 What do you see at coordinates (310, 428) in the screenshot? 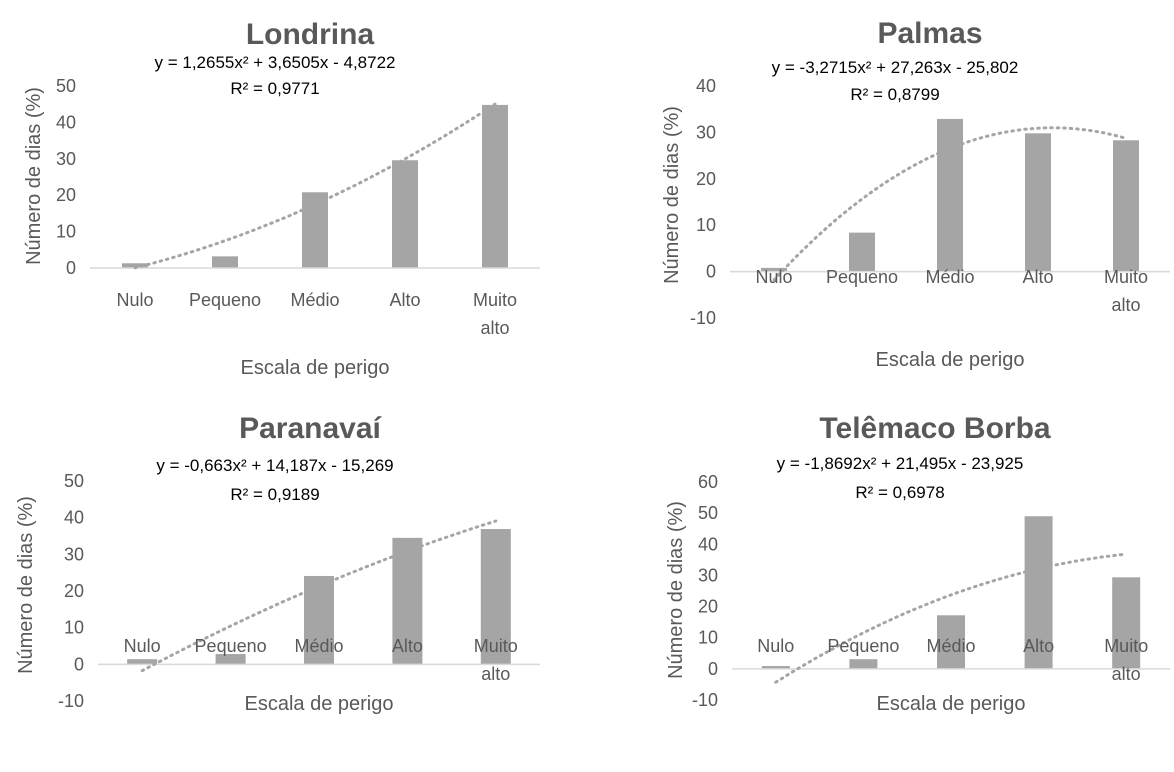
I see `chart-title: Paranavaí` at bounding box center [310, 428].